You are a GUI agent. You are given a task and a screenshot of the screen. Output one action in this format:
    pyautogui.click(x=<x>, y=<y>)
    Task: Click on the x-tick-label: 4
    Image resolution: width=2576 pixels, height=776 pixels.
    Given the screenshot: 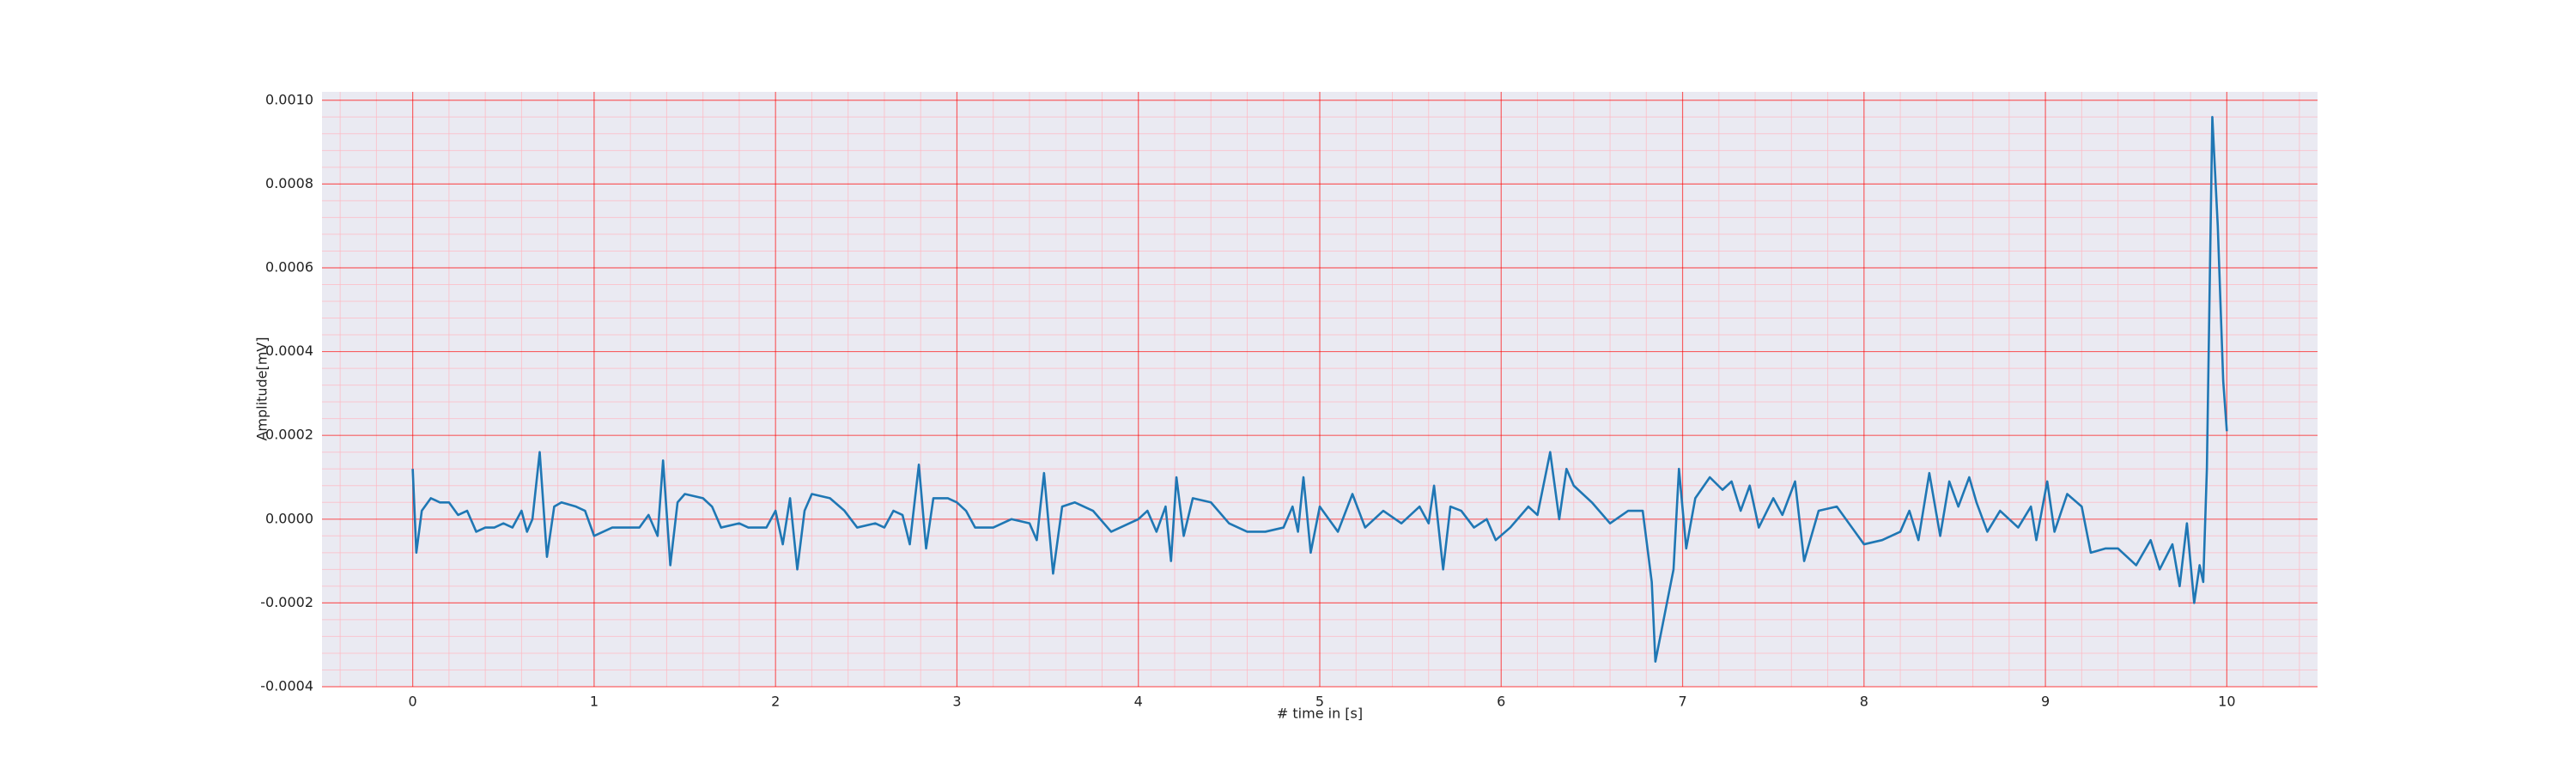 What is the action you would take?
    pyautogui.click(x=1138, y=702)
    